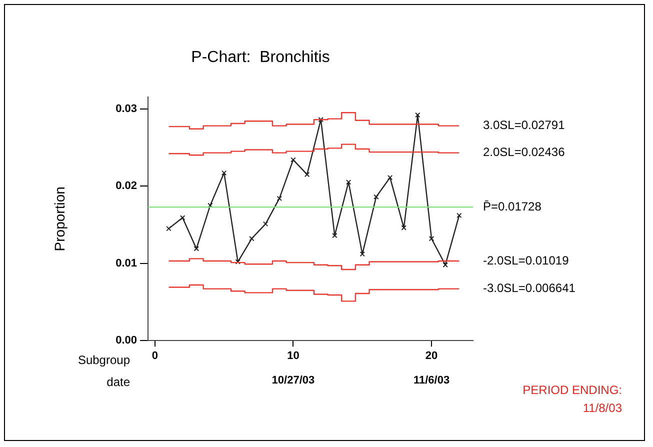  I want to click on y-axis-title: Proportion, so click(59, 219).